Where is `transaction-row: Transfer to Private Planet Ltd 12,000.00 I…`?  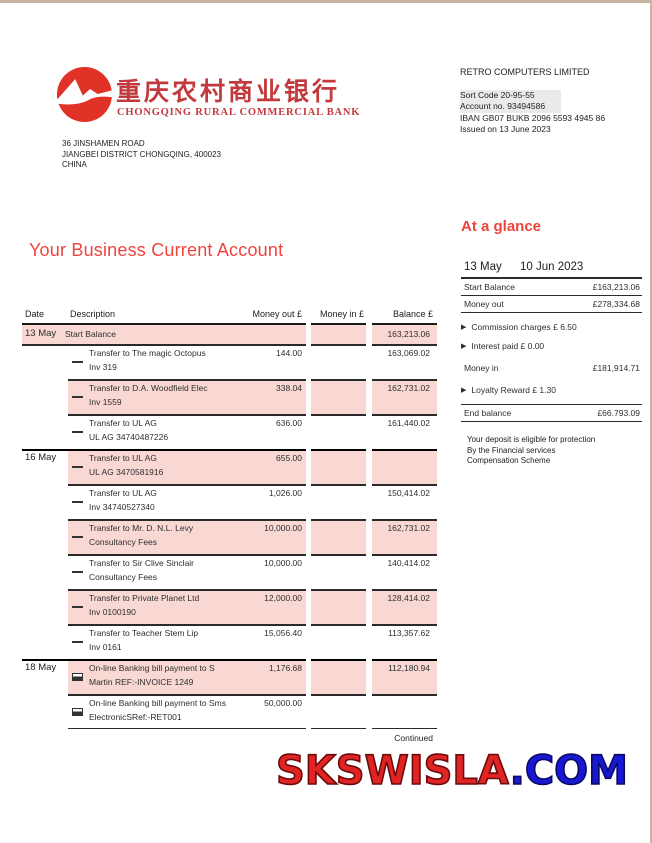
transaction-row: Transfer to Private Planet Ltd 12,000.00 I… is located at coordinates (229, 606).